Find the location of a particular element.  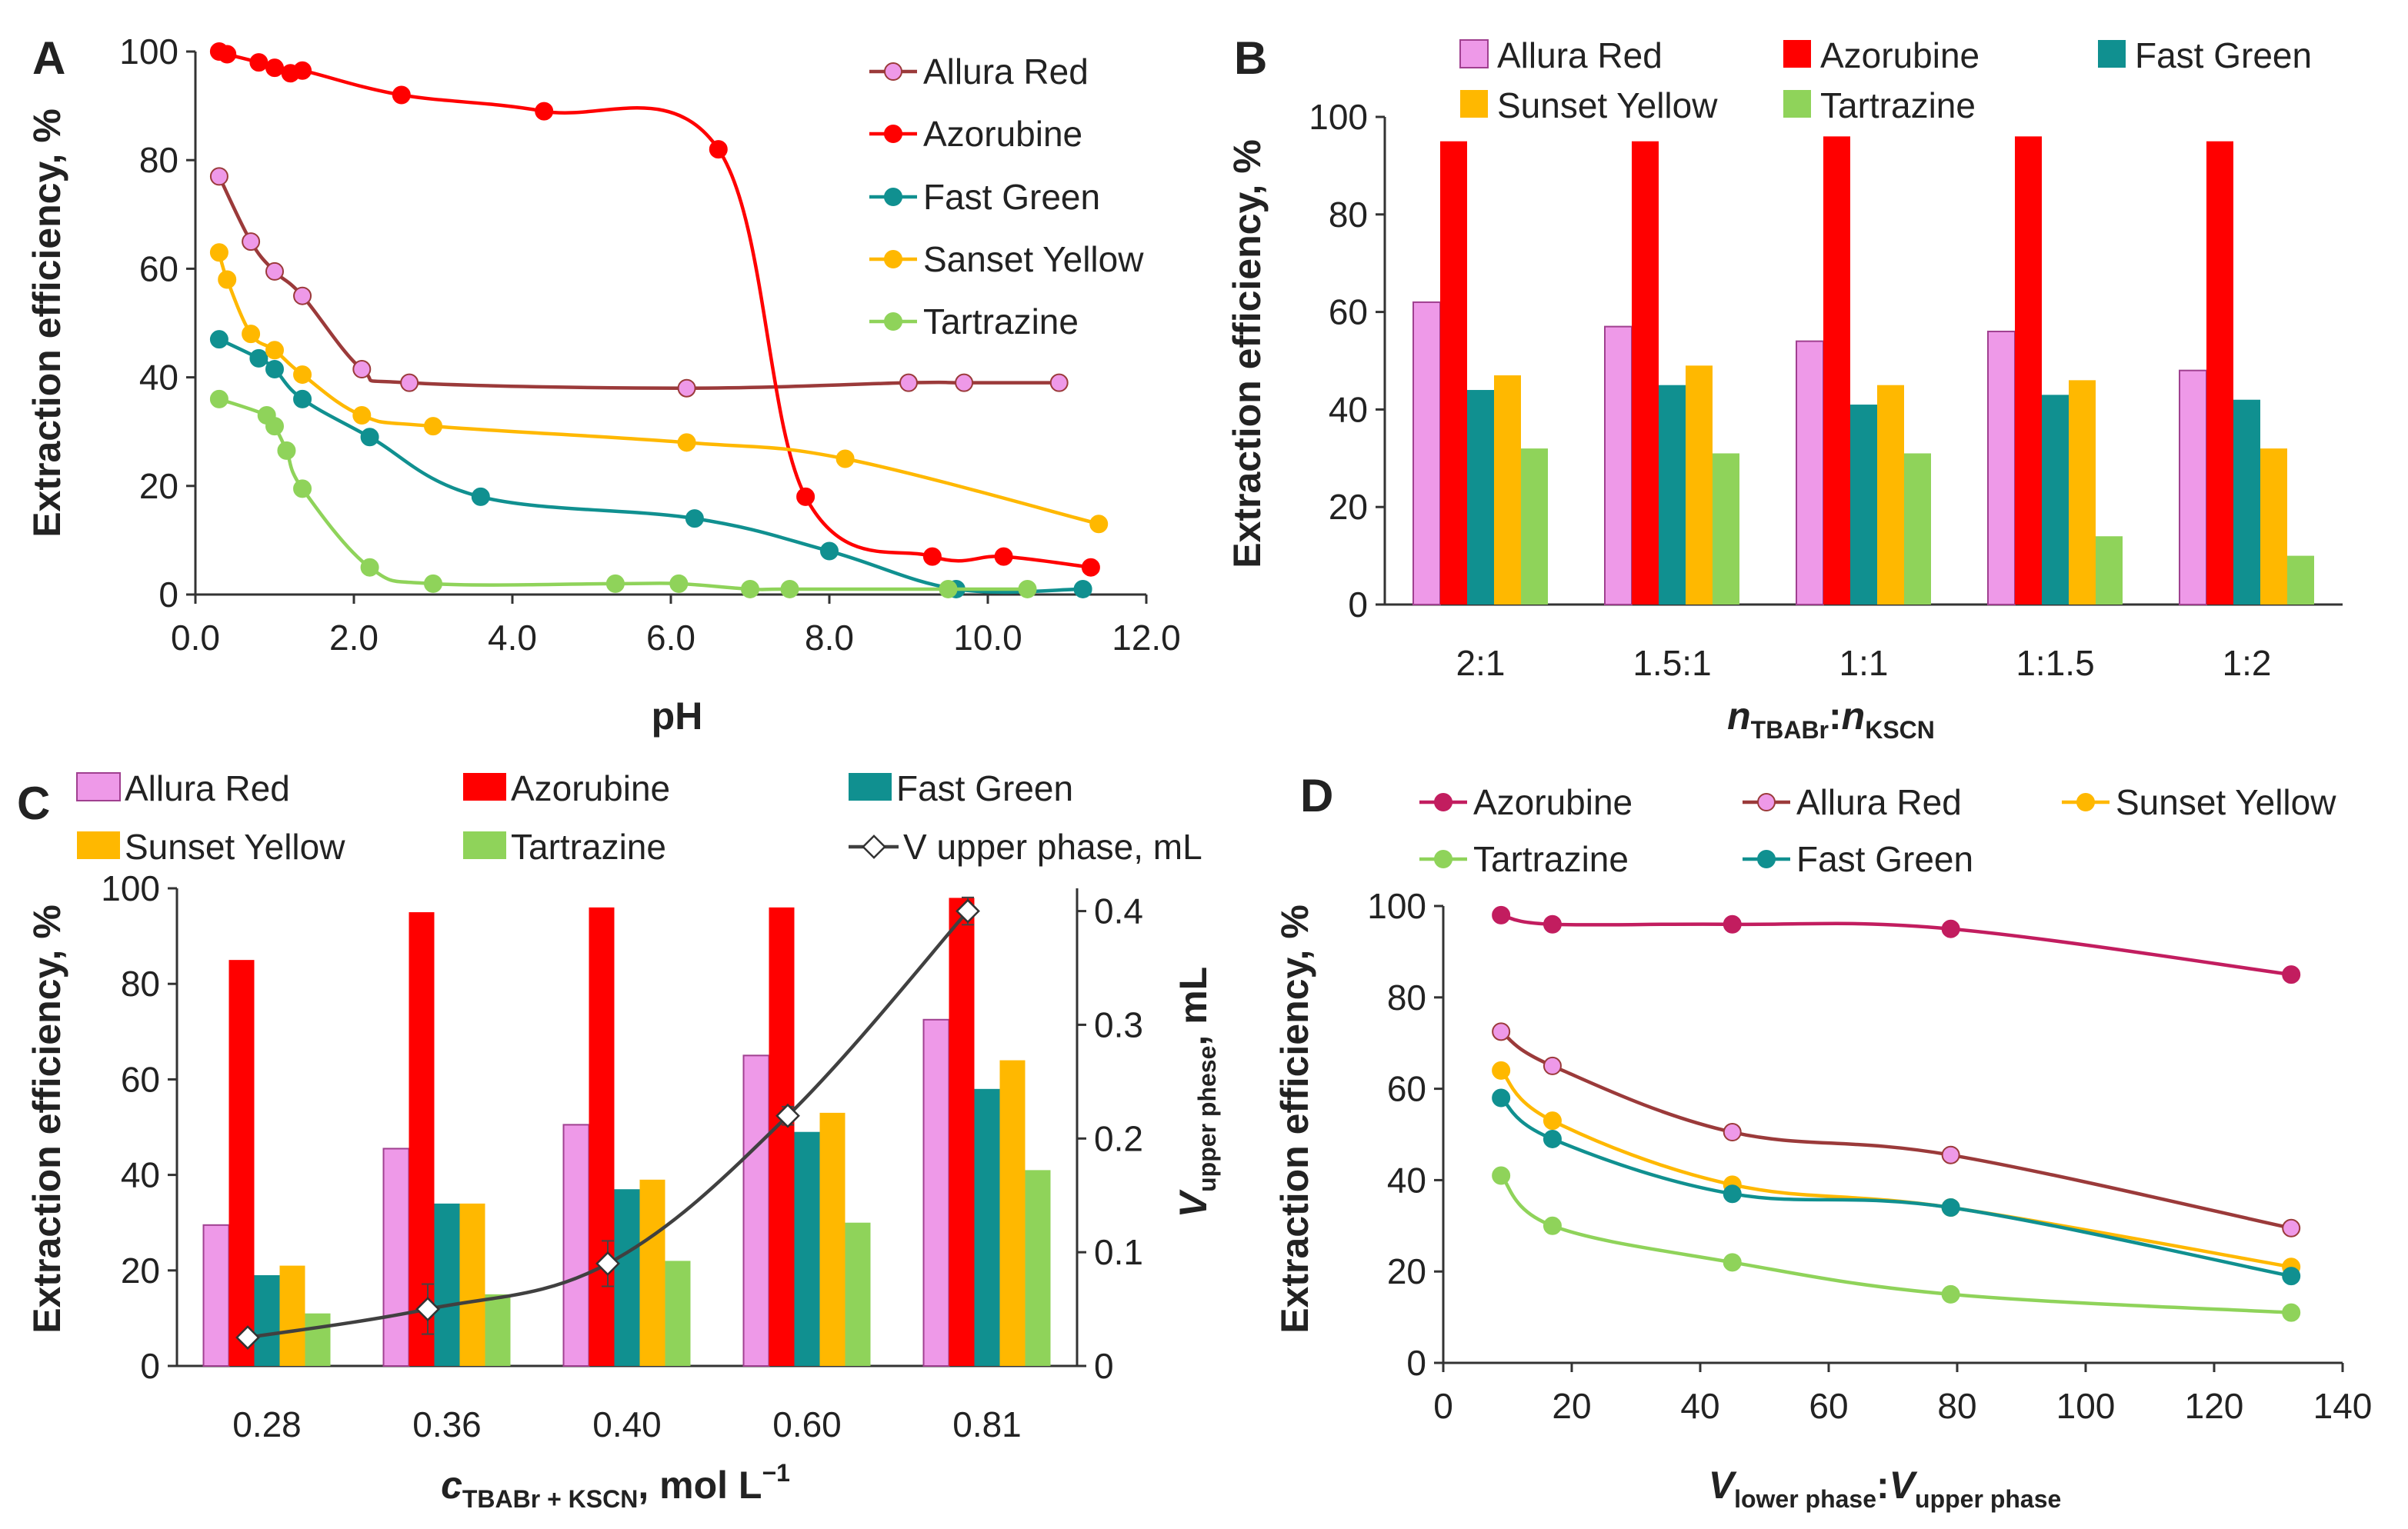

panel-d-point-fast-green is located at coordinates (1732, 1194).